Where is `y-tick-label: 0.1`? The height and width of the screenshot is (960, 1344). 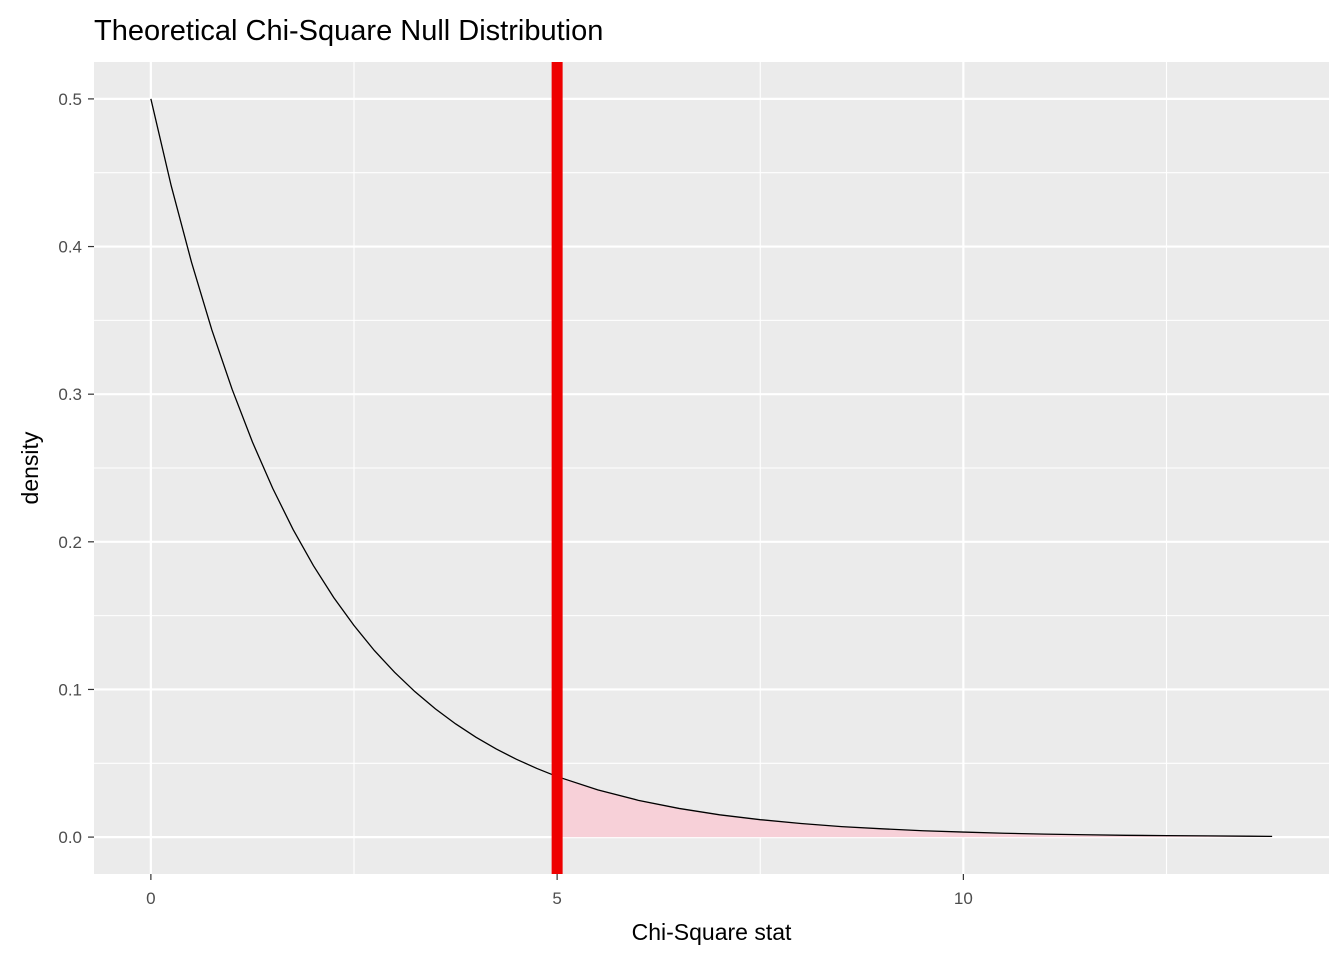 y-tick-label: 0.1 is located at coordinates (70, 689).